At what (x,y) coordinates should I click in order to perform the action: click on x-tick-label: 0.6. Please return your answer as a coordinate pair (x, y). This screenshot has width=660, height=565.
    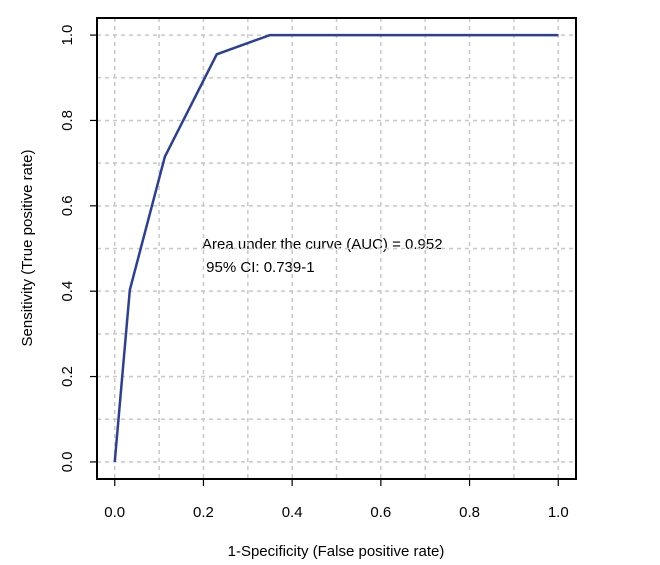
    Looking at the image, I should click on (380, 512).